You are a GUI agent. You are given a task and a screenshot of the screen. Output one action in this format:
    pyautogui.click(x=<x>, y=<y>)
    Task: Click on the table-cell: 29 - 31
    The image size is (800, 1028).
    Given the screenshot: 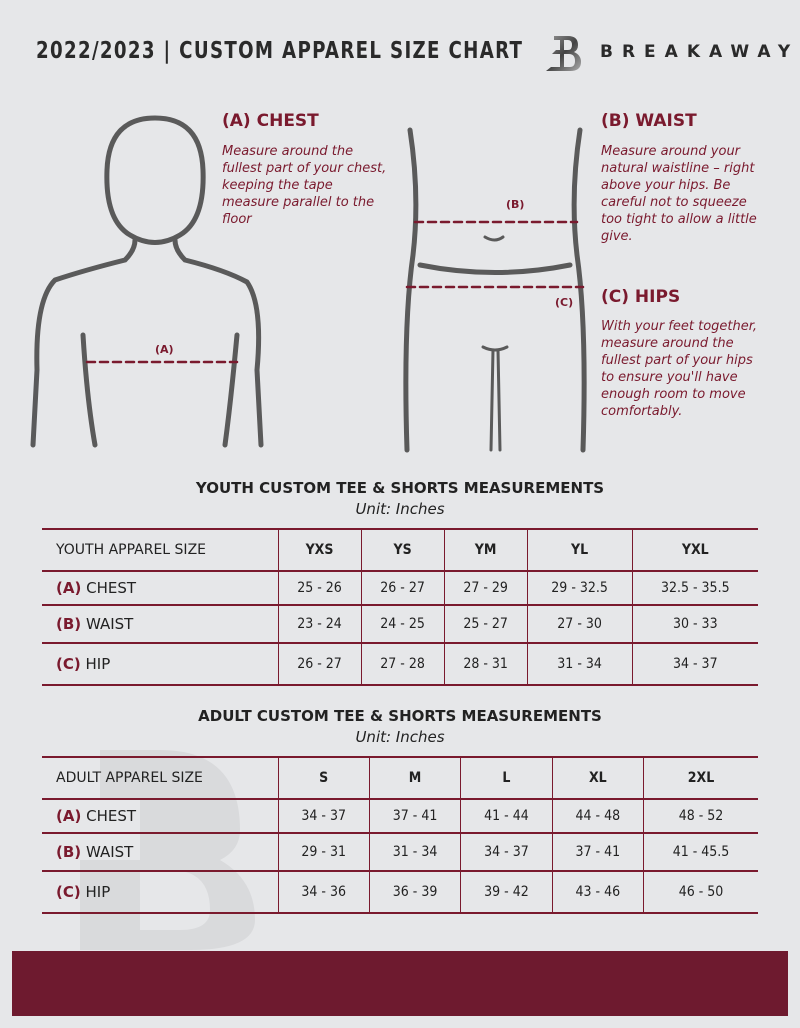 What is the action you would take?
    pyautogui.click(x=323, y=852)
    